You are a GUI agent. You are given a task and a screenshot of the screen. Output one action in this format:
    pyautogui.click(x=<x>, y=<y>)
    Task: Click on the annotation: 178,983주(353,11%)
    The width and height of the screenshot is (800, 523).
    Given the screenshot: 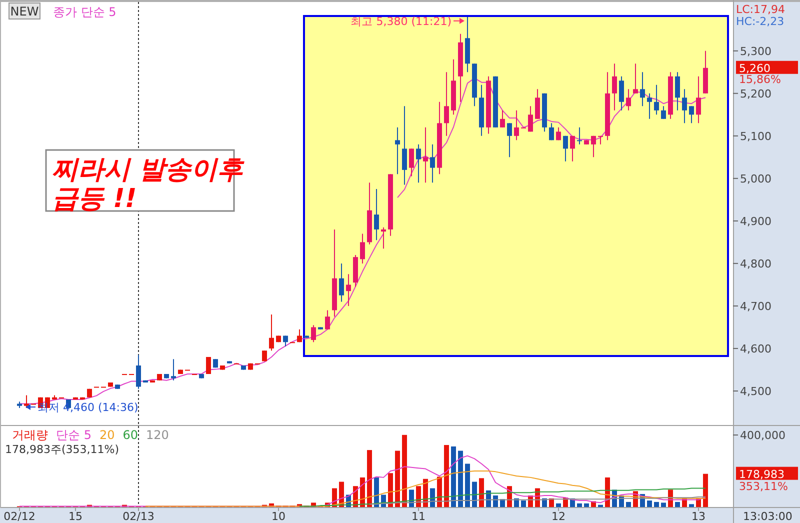 What is the action you would take?
    pyautogui.click(x=62, y=449)
    